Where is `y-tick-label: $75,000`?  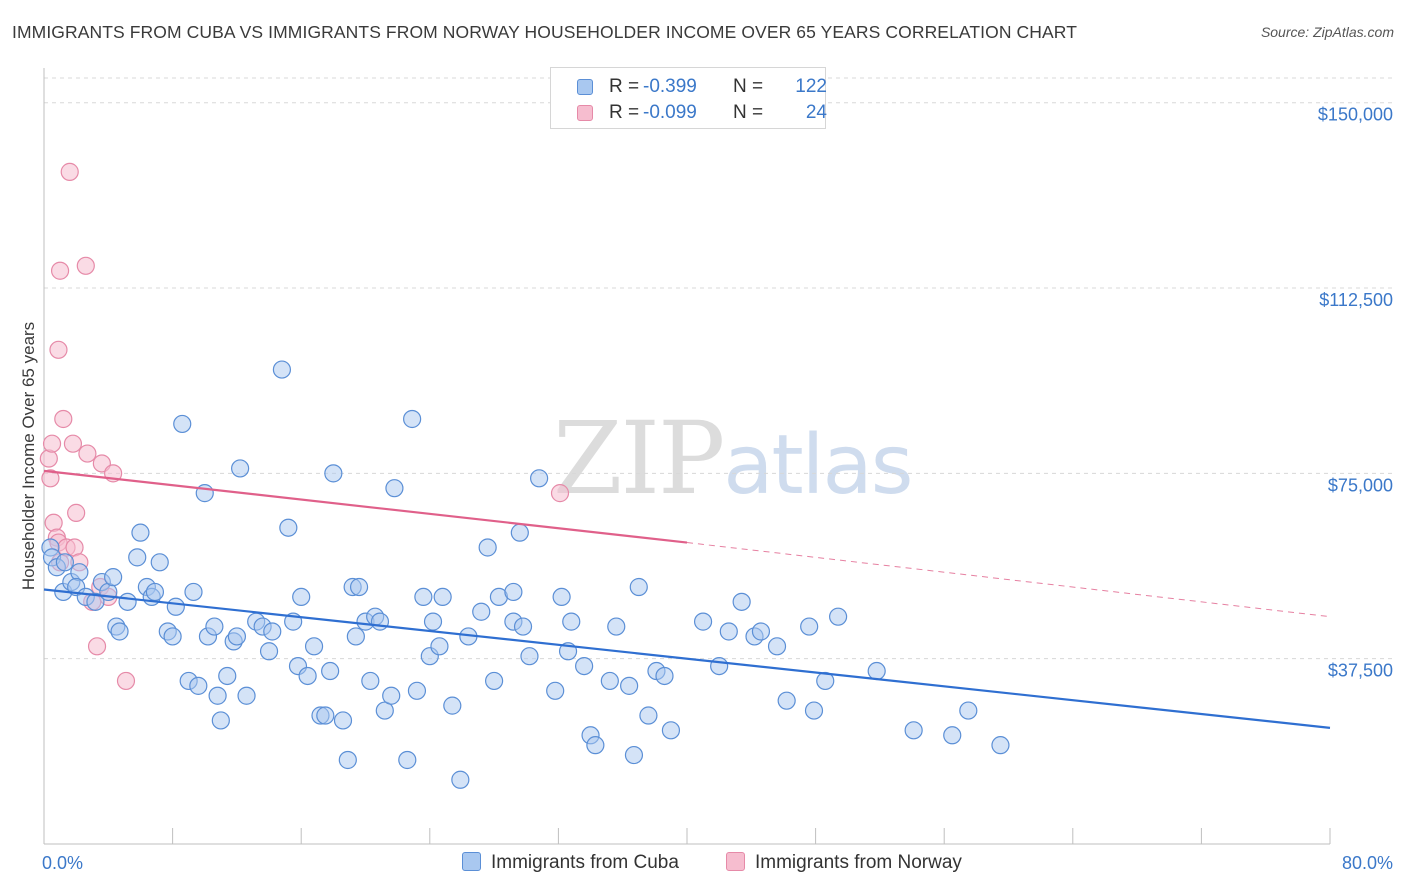
y-tick-label: $75,000 is located at coordinates (1360, 485).